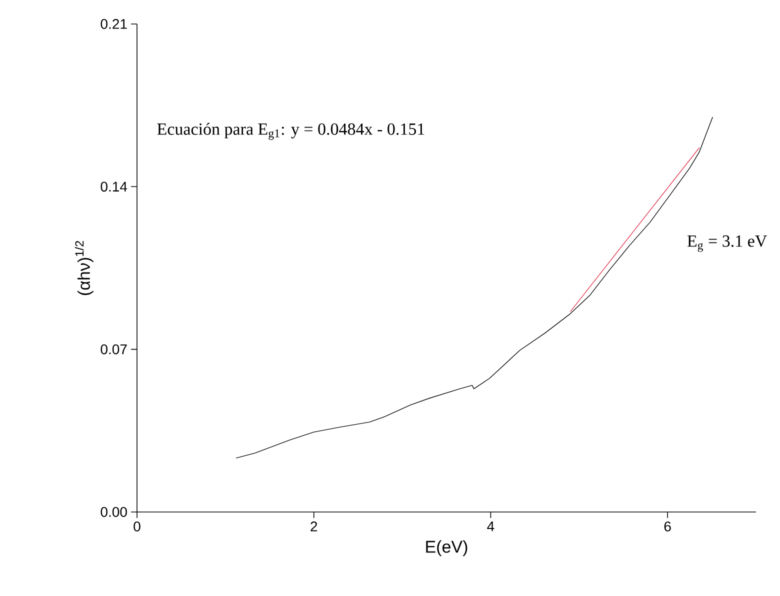 Image resolution: width=780 pixels, height=596 pixels. Describe the element at coordinates (113, 512) in the screenshot. I see `y-tick-label: 0.00` at that location.